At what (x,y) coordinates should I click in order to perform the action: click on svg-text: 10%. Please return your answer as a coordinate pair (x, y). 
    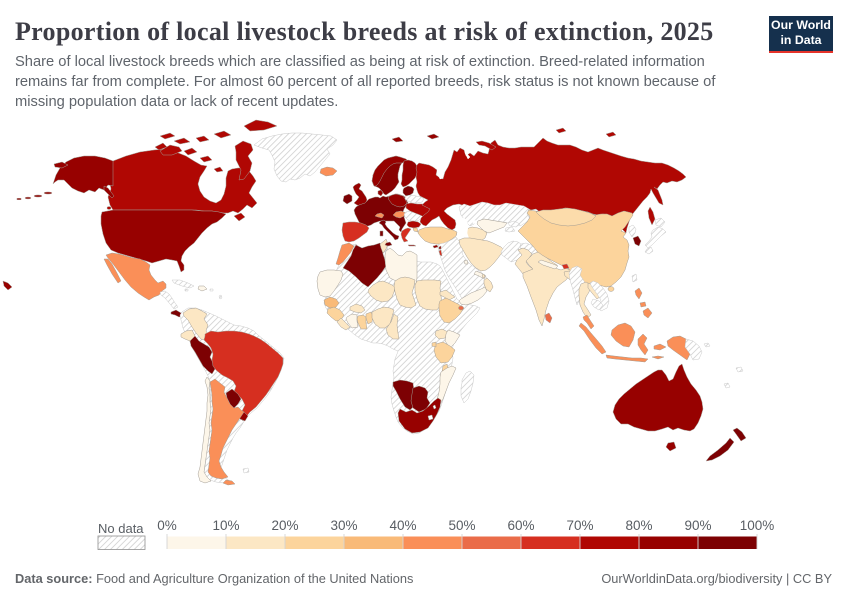
    Looking at the image, I should click on (225, 525).